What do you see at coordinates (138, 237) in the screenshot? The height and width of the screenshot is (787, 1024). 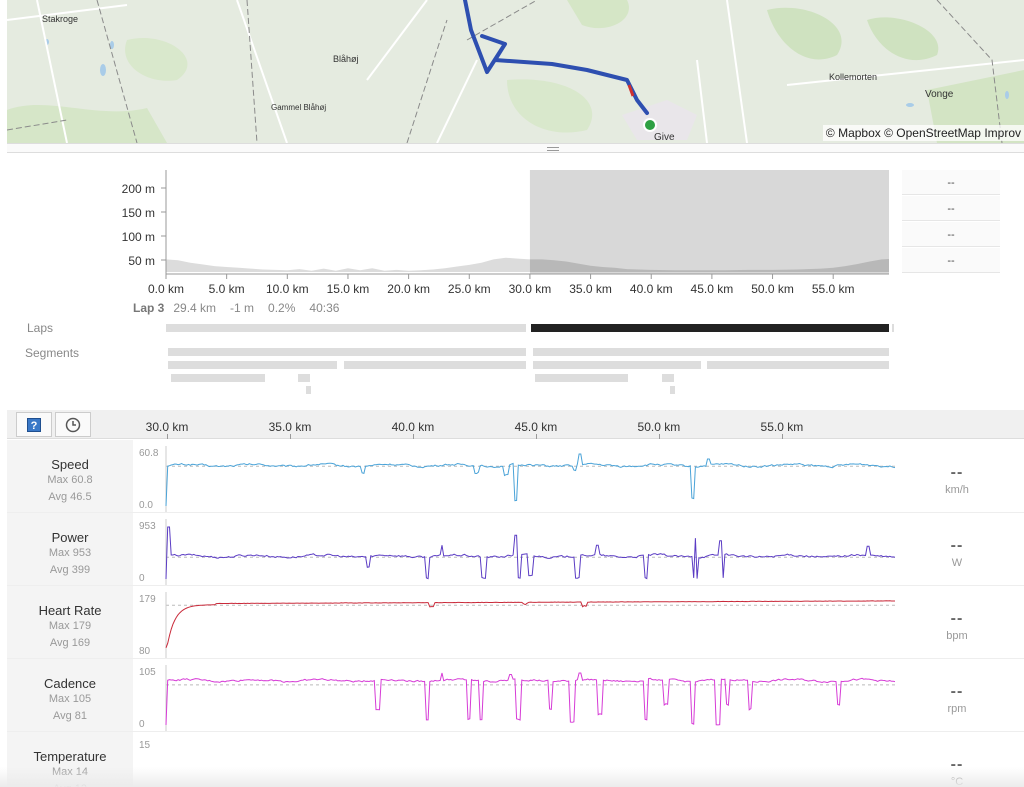 I see `elevation-y-tick: 100 m` at bounding box center [138, 237].